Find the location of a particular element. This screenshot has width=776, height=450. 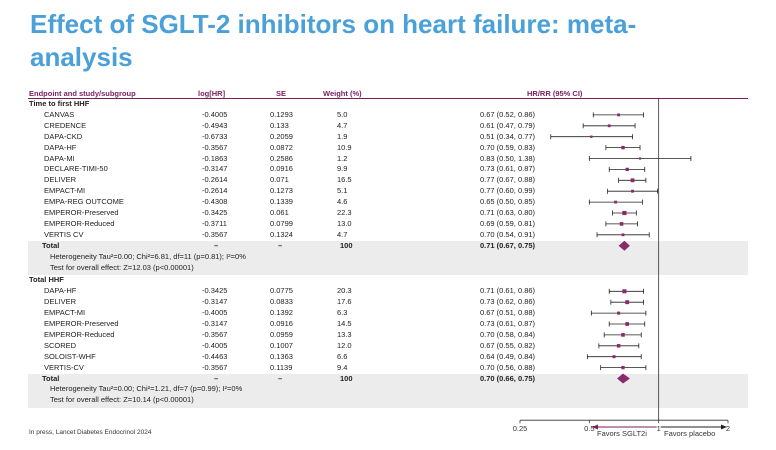

ci-value: 0.71 (0.61, 0.86) is located at coordinates (508, 291).